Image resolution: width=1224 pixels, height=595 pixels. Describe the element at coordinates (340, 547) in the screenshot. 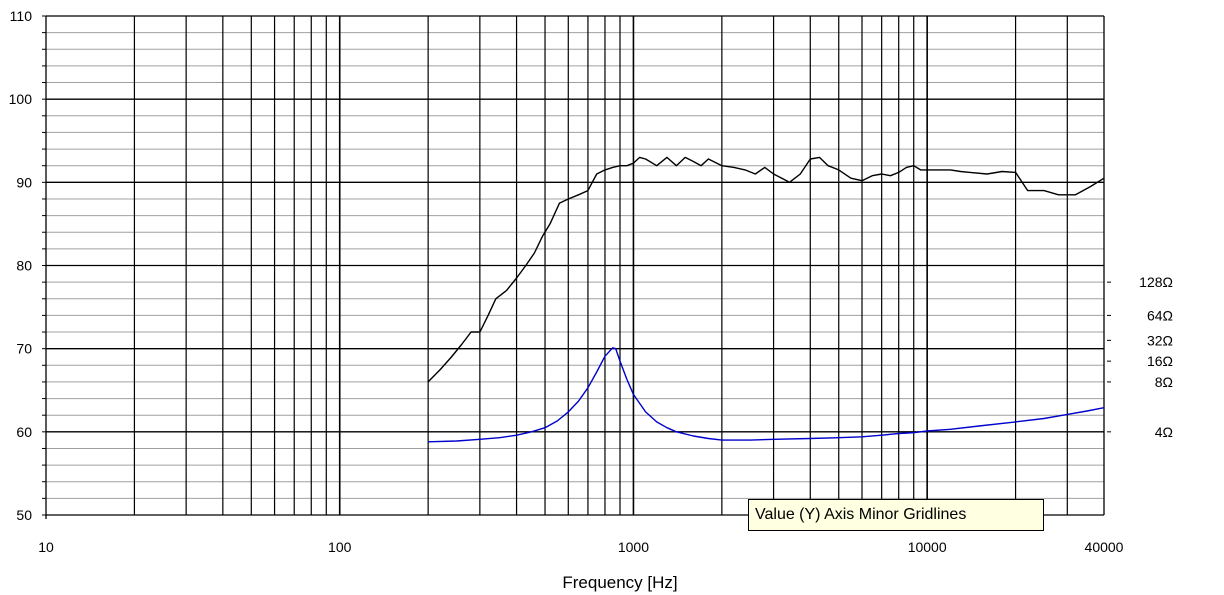

I see `x-tick-label: 100` at that location.